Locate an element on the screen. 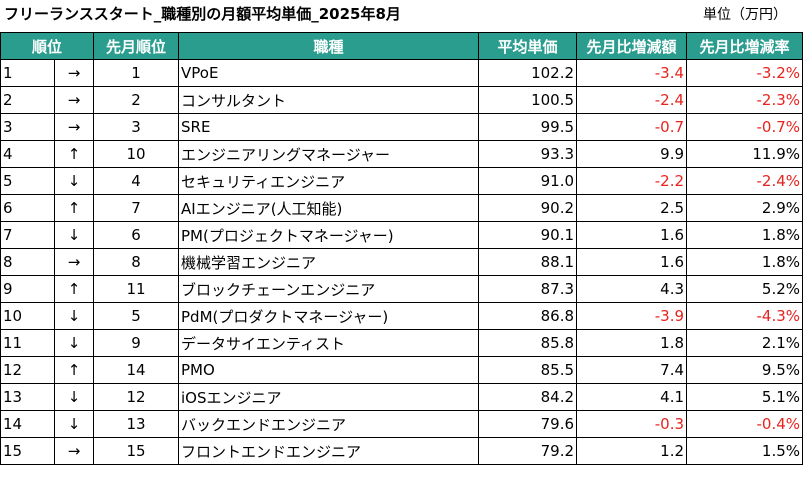 The image size is (803, 504). cell-avg-price: 88.1 is located at coordinates (528, 262).